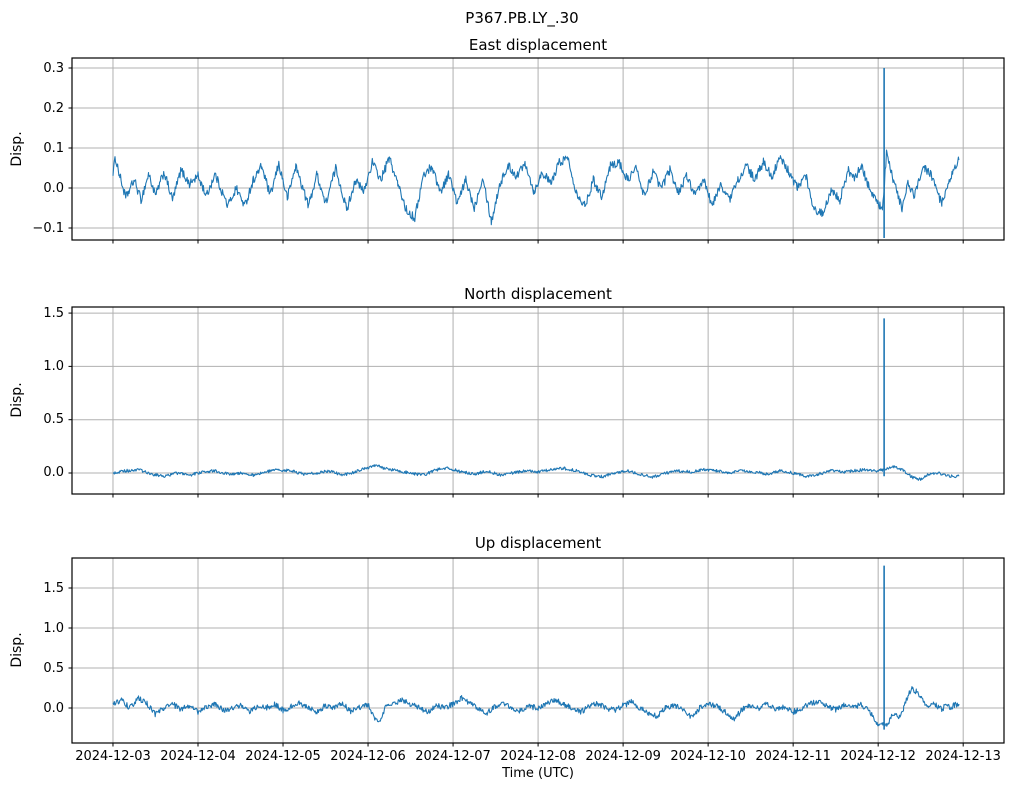 This screenshot has width=1018, height=795. I want to click on subplot-title-north: North displacement, so click(538, 294).